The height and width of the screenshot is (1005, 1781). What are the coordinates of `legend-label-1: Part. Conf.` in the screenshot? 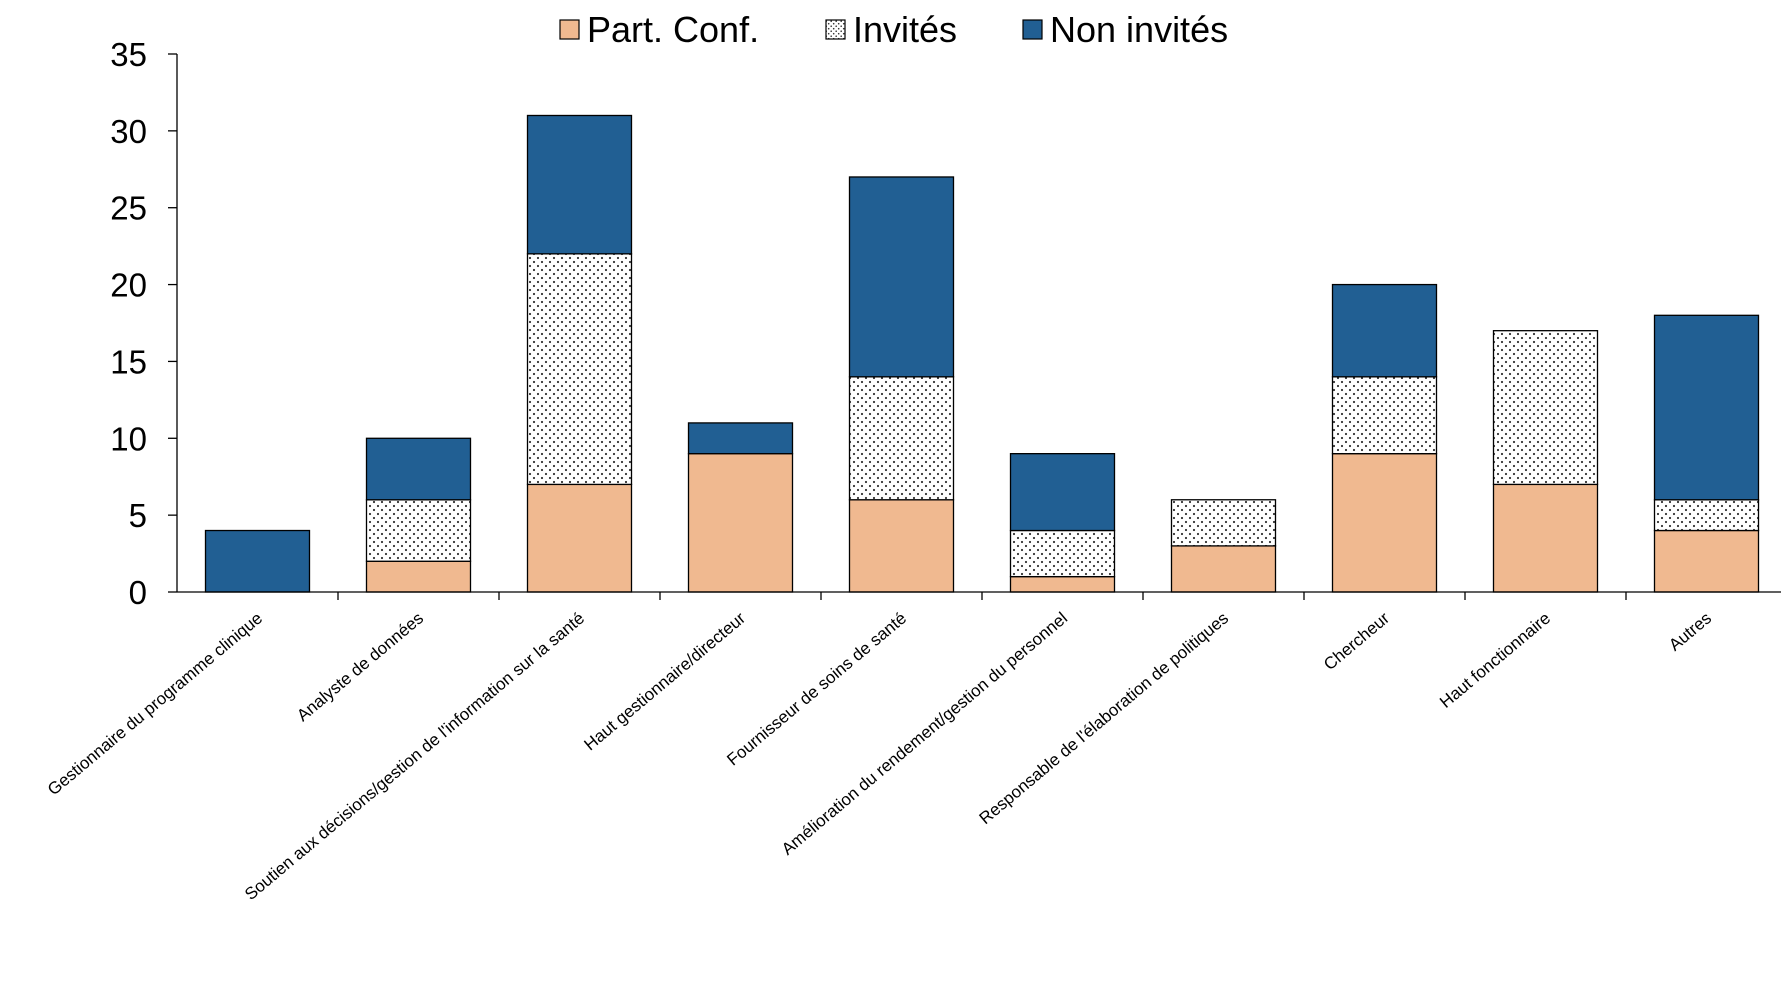 It's located at (673, 29).